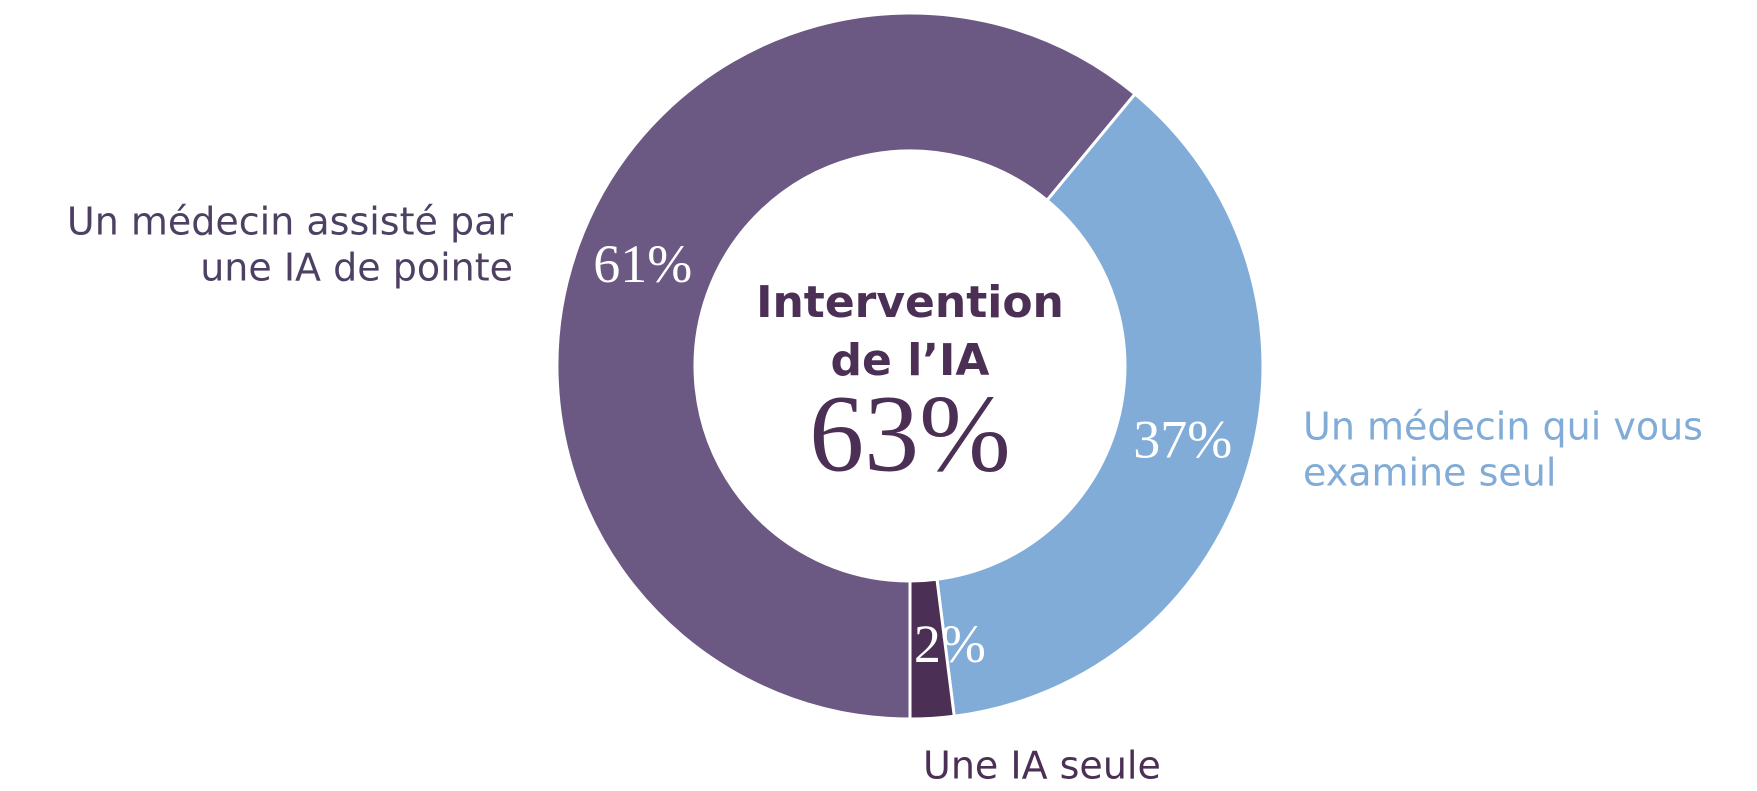 Image resolution: width=1757 pixels, height=791 pixels. Describe the element at coordinates (1042, 766) in the screenshot. I see `category-label: Une IA seule` at that location.